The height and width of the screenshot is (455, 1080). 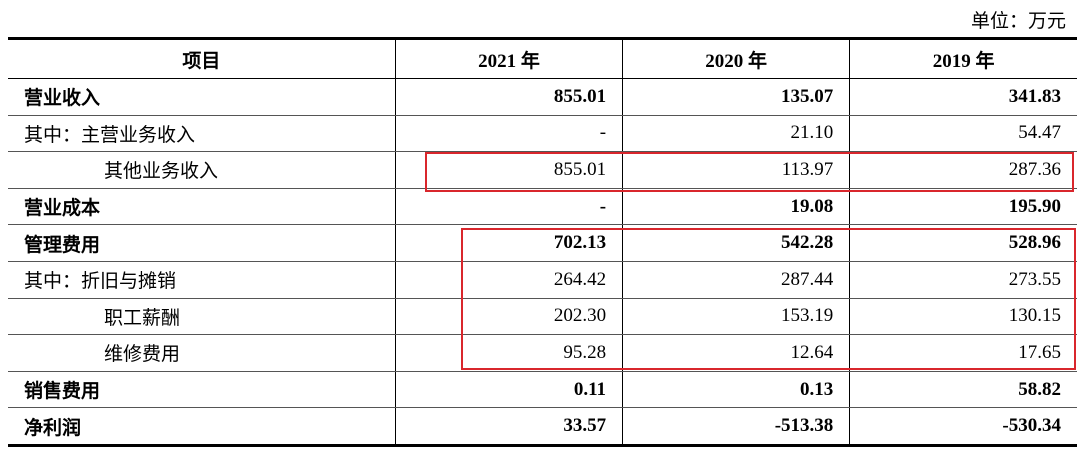 What do you see at coordinates (736, 170) in the screenshot?
I see `value-cell: 113.97` at bounding box center [736, 170].